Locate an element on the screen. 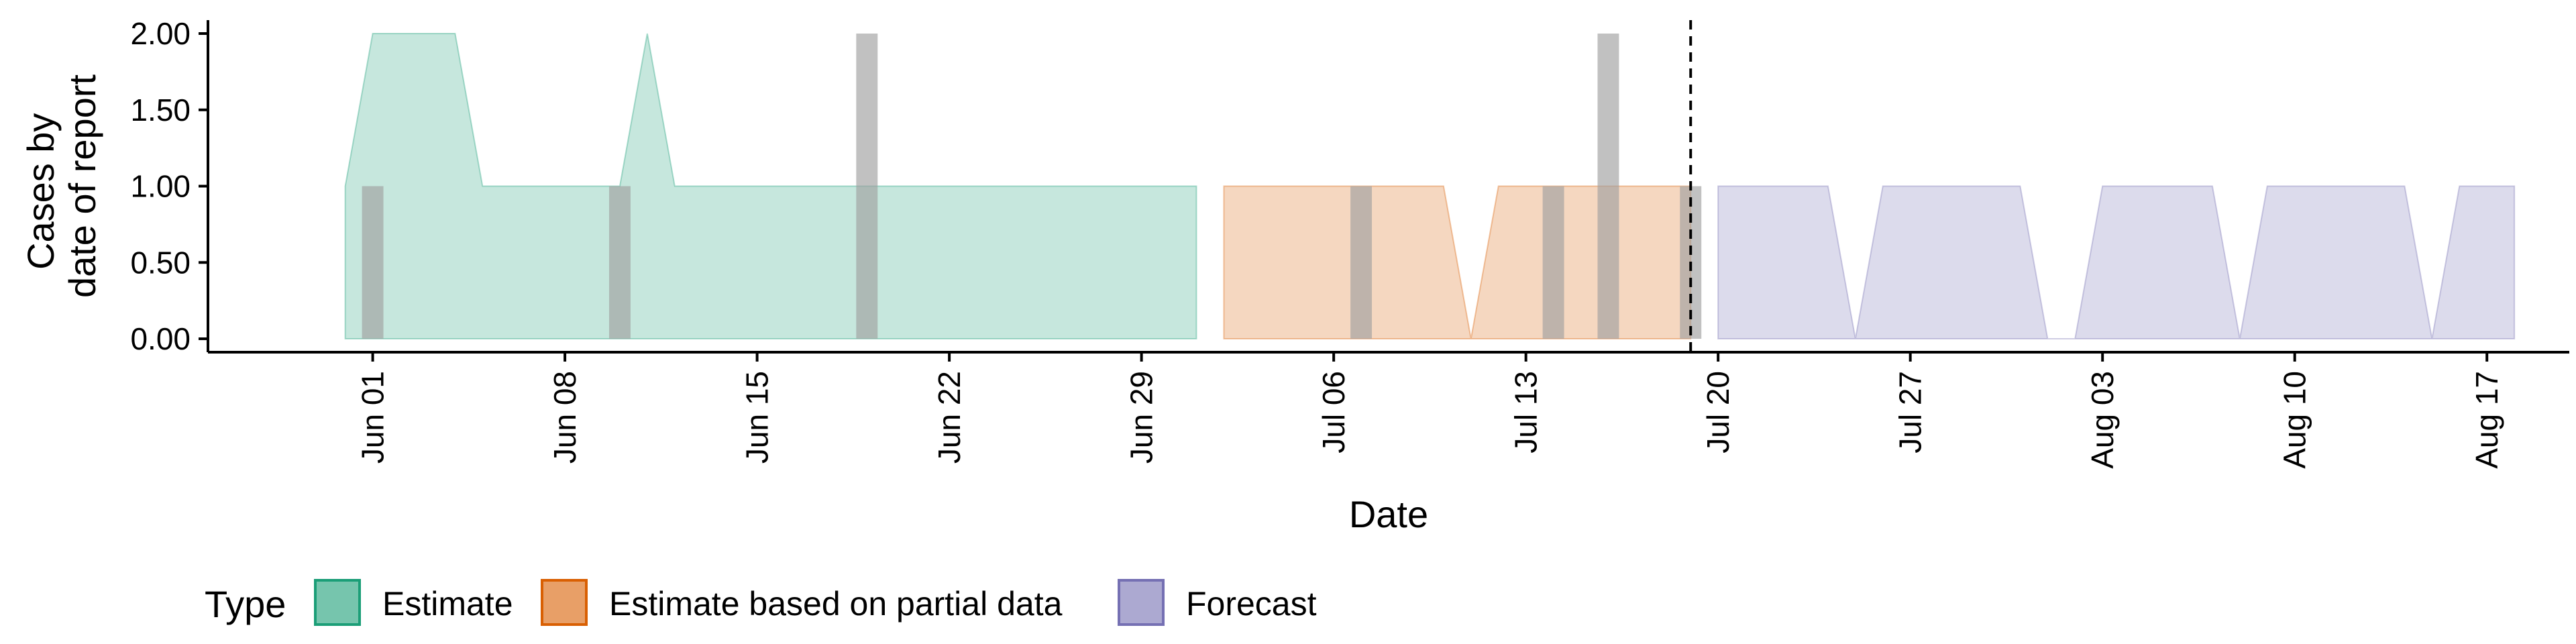  y-tick-label: 2.00 is located at coordinates (160, 33).